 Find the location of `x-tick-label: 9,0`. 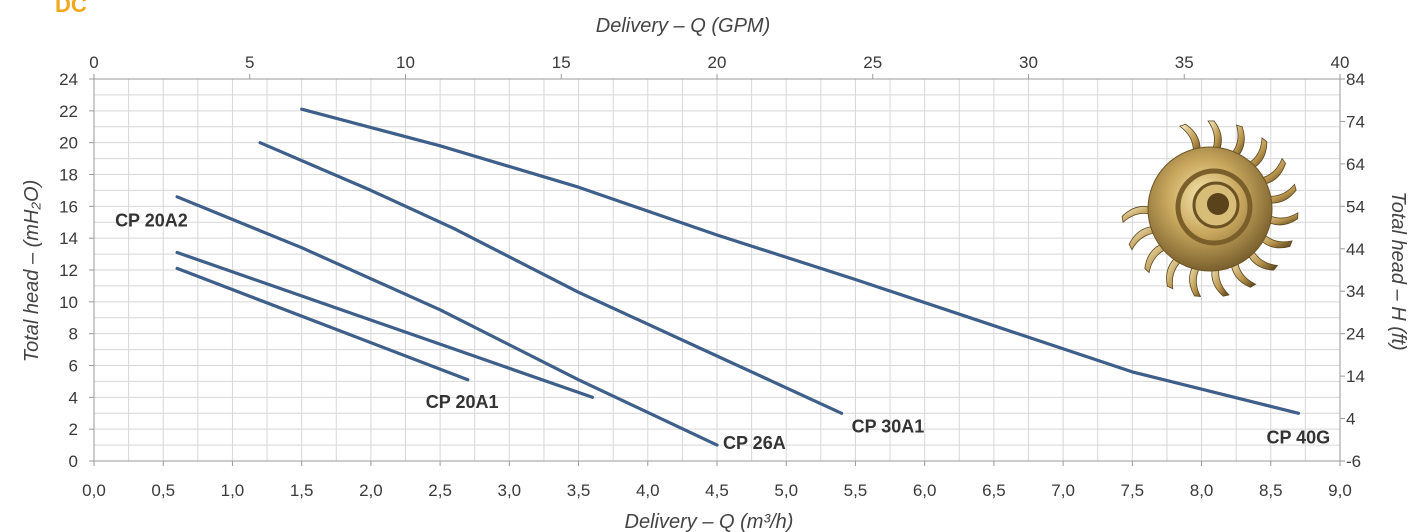

x-tick-label: 9,0 is located at coordinates (1340, 490).